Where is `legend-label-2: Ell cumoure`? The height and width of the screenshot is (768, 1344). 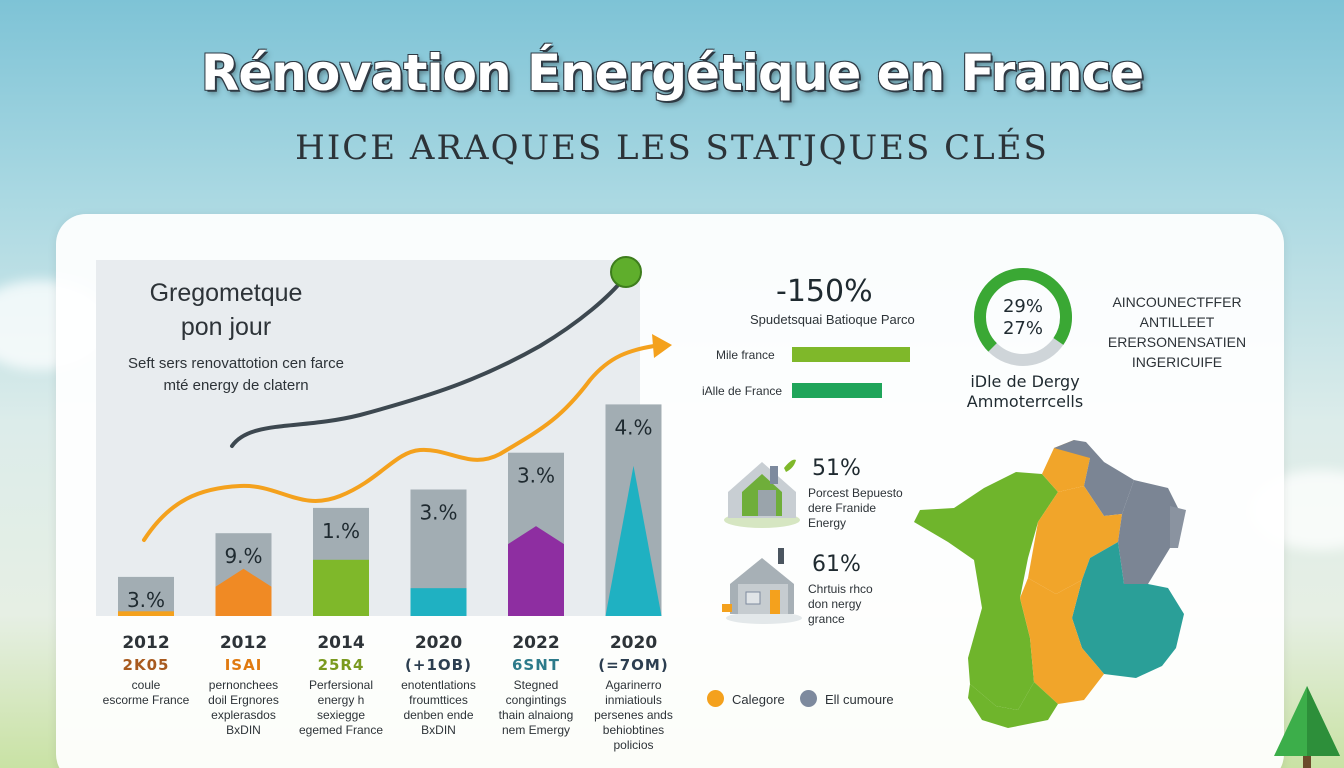 legend-label-2: Ell cumoure is located at coordinates (859, 699).